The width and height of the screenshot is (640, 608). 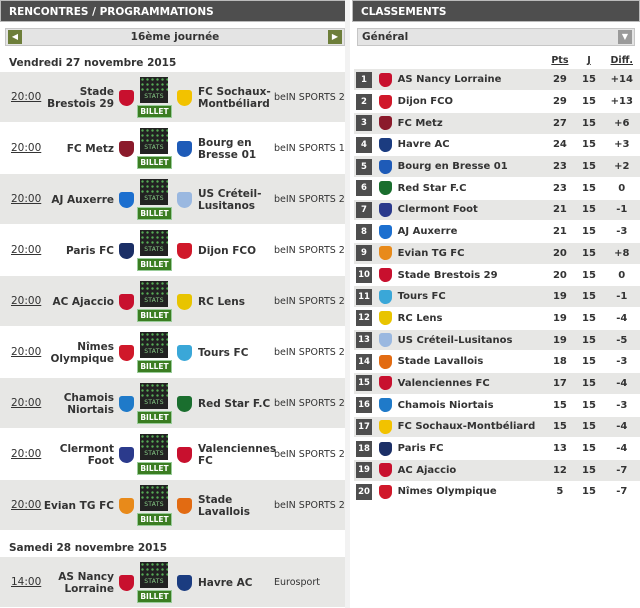 What do you see at coordinates (560, 362) in the screenshot?
I see `points-cell: 18` at bounding box center [560, 362].